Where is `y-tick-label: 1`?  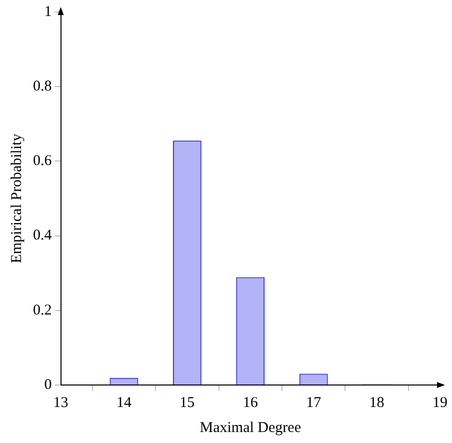 y-tick-label: 1 is located at coordinates (48, 12).